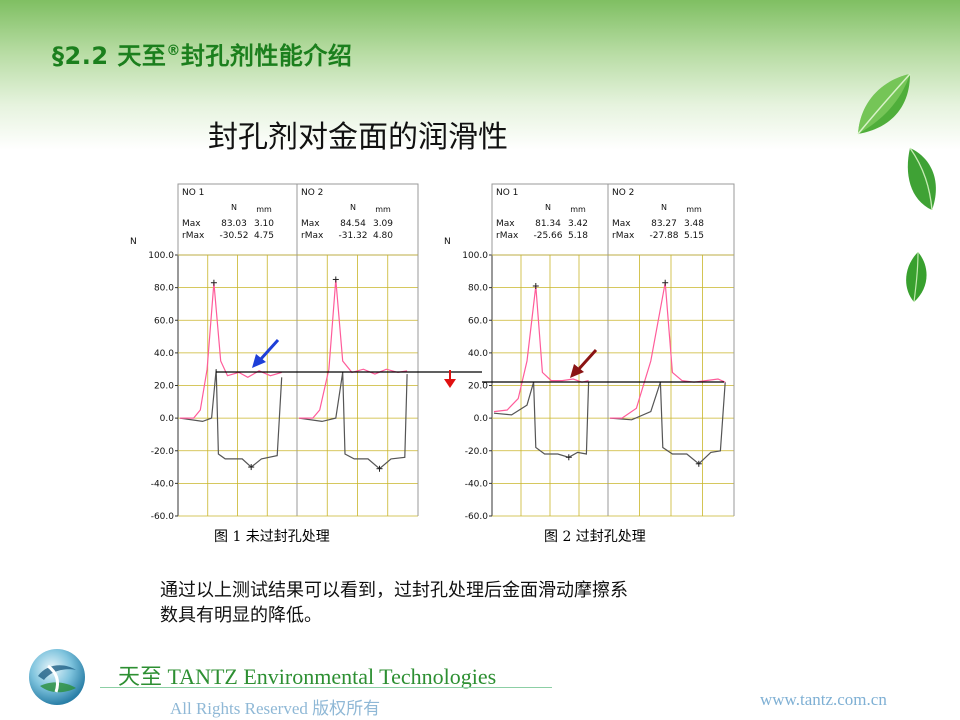  I want to click on blue-arrow-icon, so click(266, 353).